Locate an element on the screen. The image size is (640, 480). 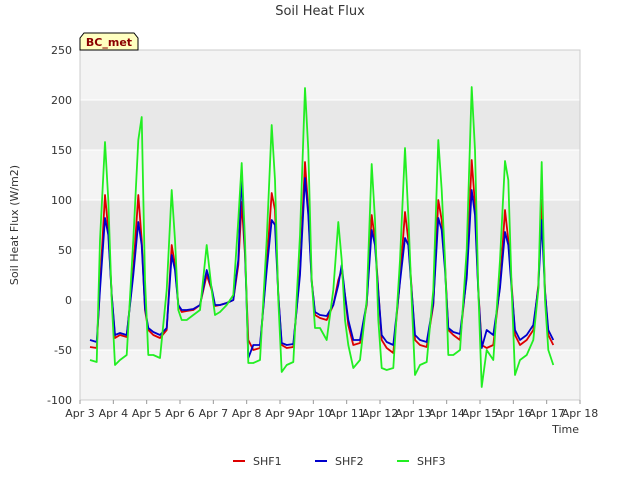
y-axis-label: Soil Heat Flux (W/m2) is located at coordinates (14, 225).